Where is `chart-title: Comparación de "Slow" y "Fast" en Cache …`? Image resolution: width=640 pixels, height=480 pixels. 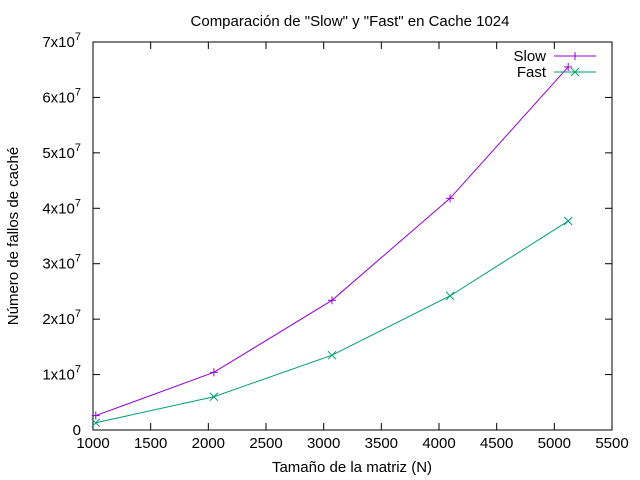 chart-title: Comparación de "Slow" y "Fast" en Cache … is located at coordinates (350, 21).